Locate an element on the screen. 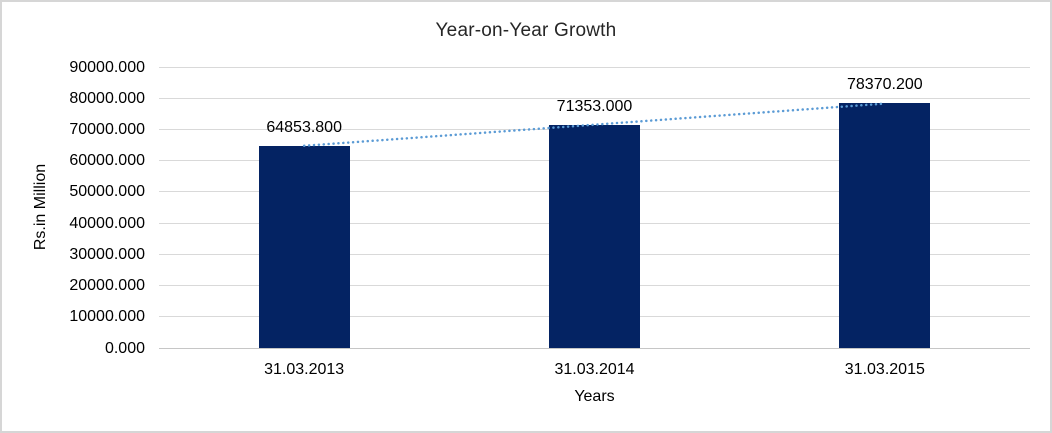 The image size is (1052, 433). y-tick-label: 60000.000 is located at coordinates (107, 161).